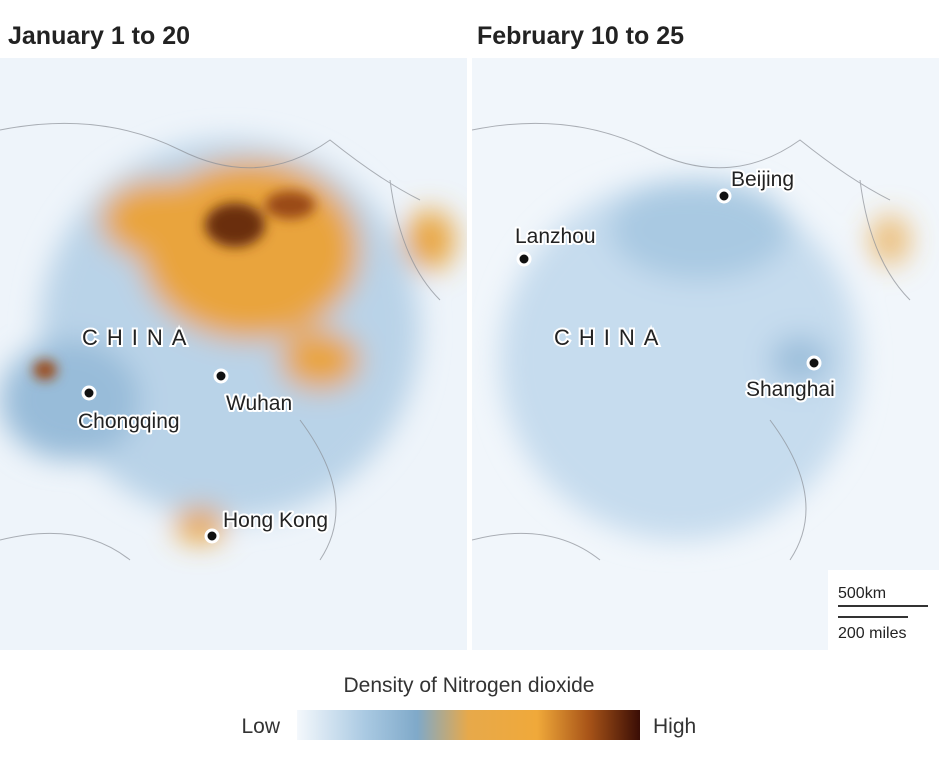 The width and height of the screenshot is (939, 761). Describe the element at coordinates (883, 610) in the screenshot. I see `scale-bar: 500km 200 miles` at that location.